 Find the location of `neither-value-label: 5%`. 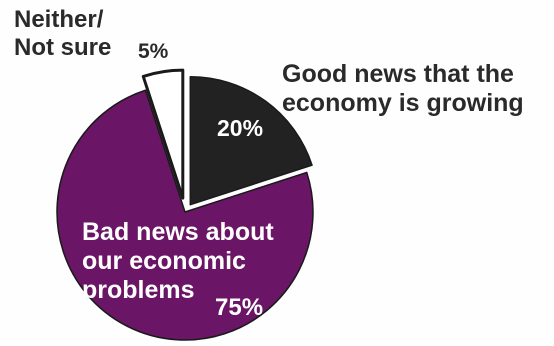

neither-value-label: 5% is located at coordinates (153, 51).